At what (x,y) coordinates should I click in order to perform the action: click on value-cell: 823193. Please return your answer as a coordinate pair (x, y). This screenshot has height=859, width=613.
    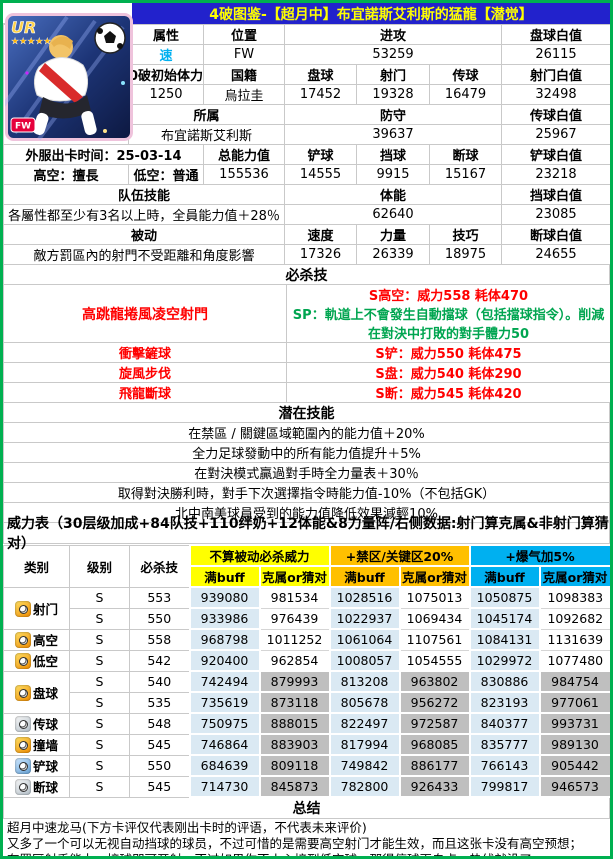
    Looking at the image, I should click on (504, 702).